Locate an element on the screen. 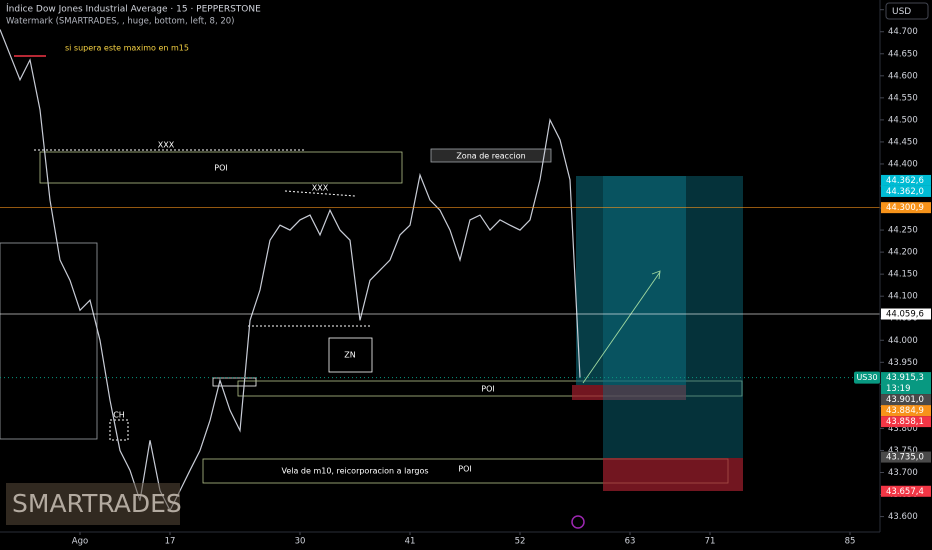 The width and height of the screenshot is (932, 550). y-tick-label: 44.100 is located at coordinates (903, 297).